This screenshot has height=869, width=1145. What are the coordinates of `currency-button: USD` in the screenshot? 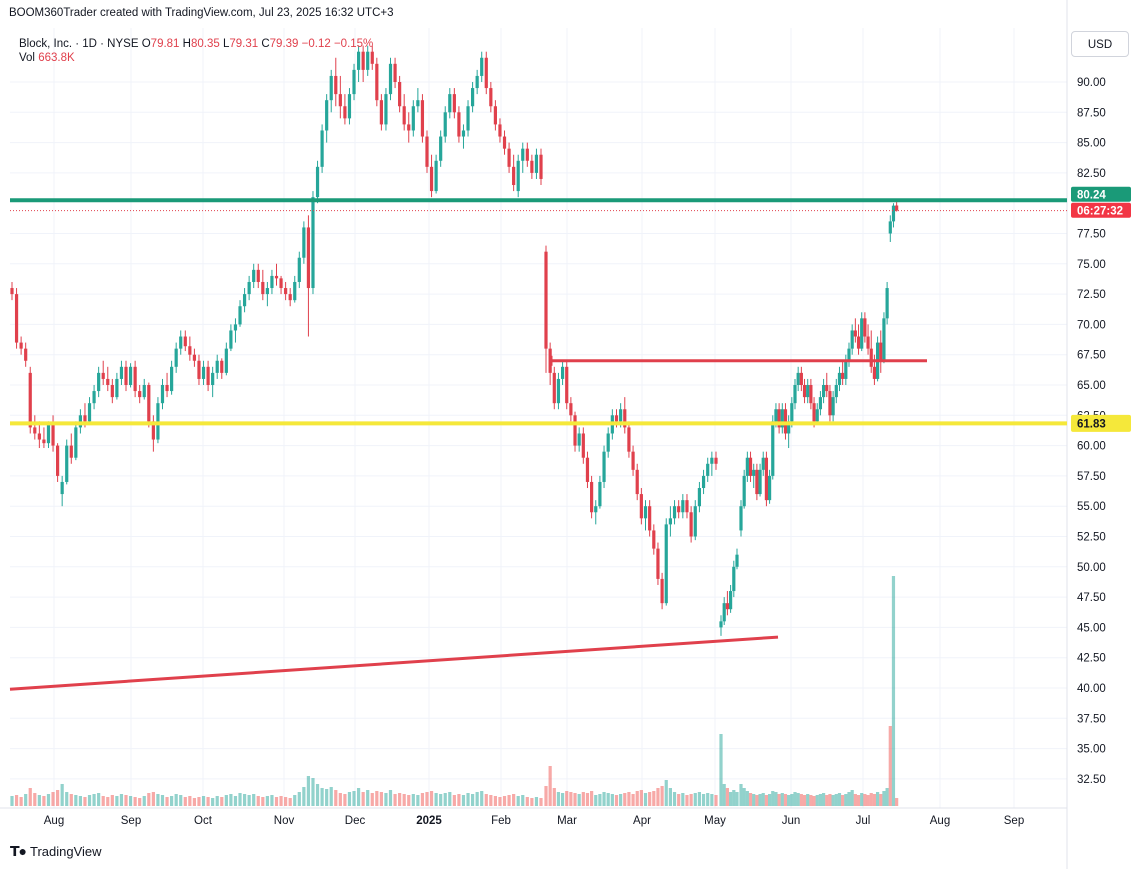 It's located at (1100, 44).